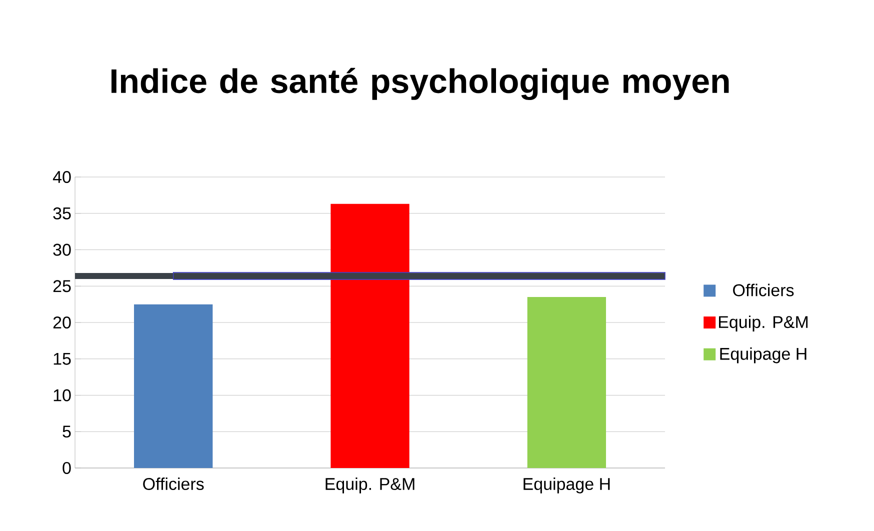  What do you see at coordinates (62, 250) in the screenshot?
I see `y-tick-label: 30` at bounding box center [62, 250].